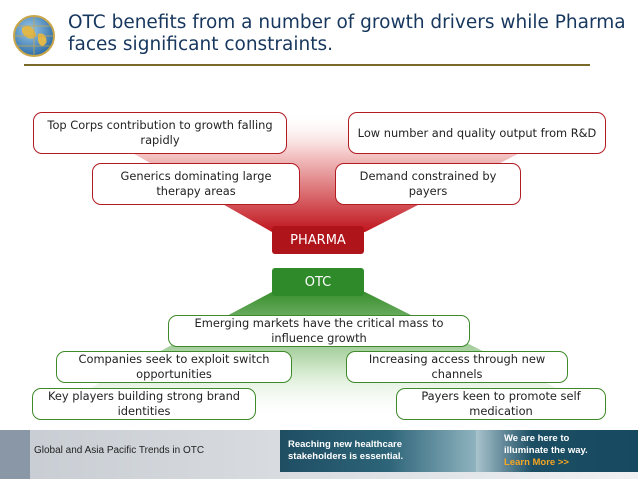 This screenshot has width=638, height=479. I want to click on title-line-2: faces significant constraints., so click(201, 44).